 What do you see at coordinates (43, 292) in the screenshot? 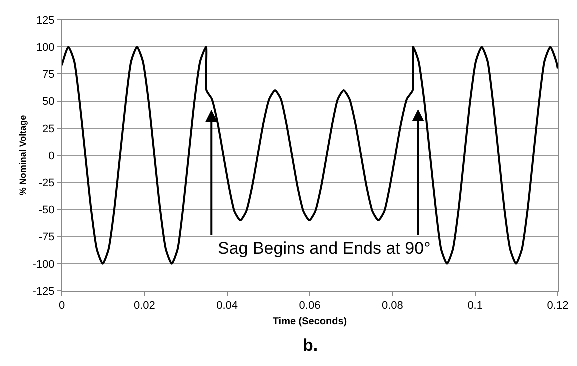
I see `y-tick-label: -125` at bounding box center [43, 292].